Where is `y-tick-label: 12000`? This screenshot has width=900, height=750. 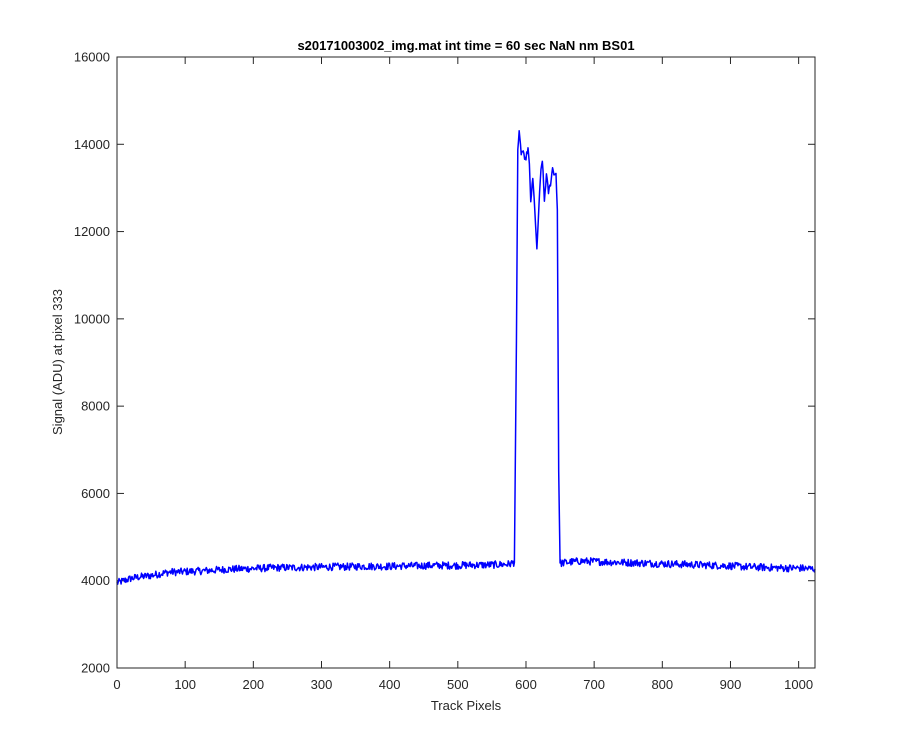 y-tick-label: 12000 is located at coordinates (92, 231).